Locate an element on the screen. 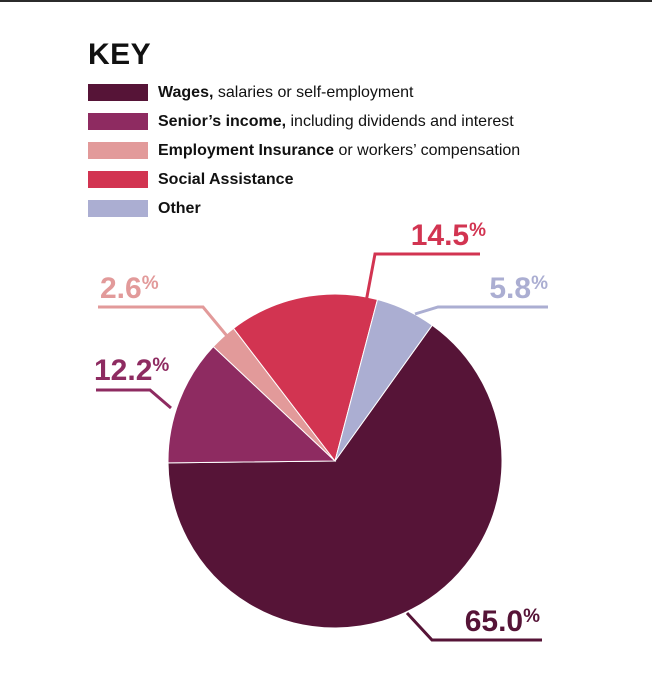  data-label-other: 5.8% is located at coordinates (518, 288).